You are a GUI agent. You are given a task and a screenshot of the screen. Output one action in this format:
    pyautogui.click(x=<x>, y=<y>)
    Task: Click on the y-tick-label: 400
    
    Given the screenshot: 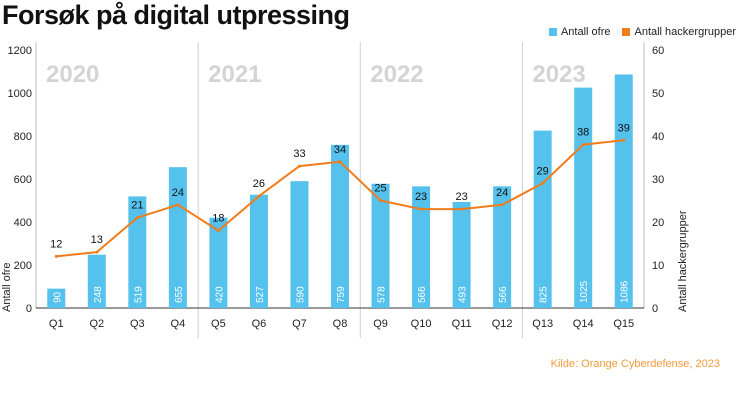 What is the action you would take?
    pyautogui.click(x=23, y=223)
    